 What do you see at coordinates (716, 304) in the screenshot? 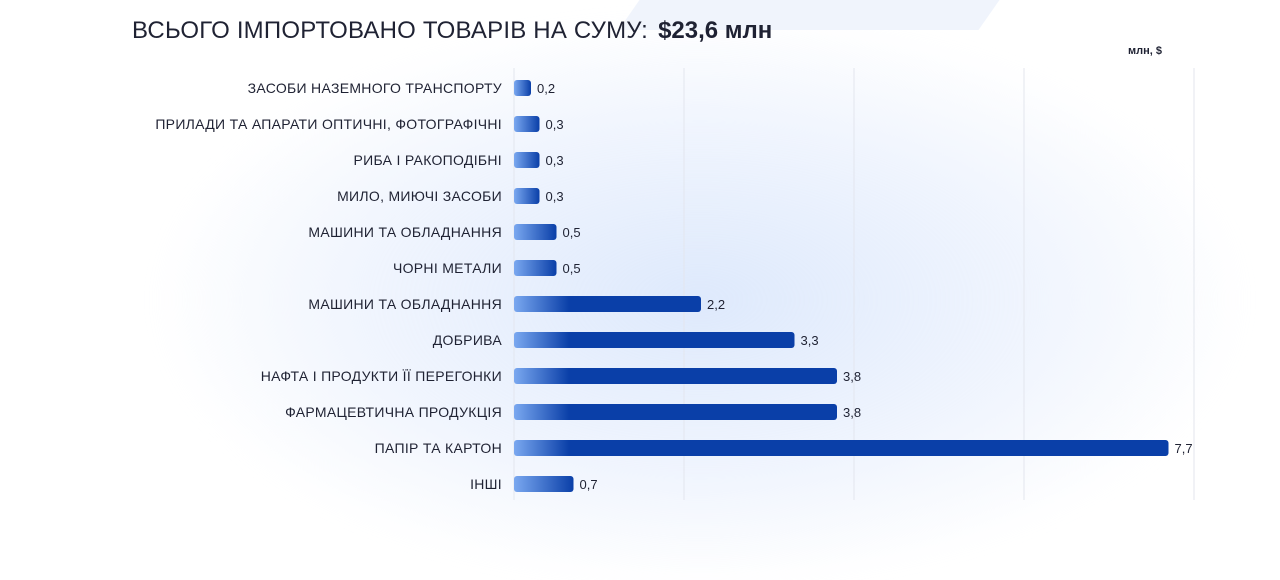
I see `value-label: 2,2` at bounding box center [716, 304].